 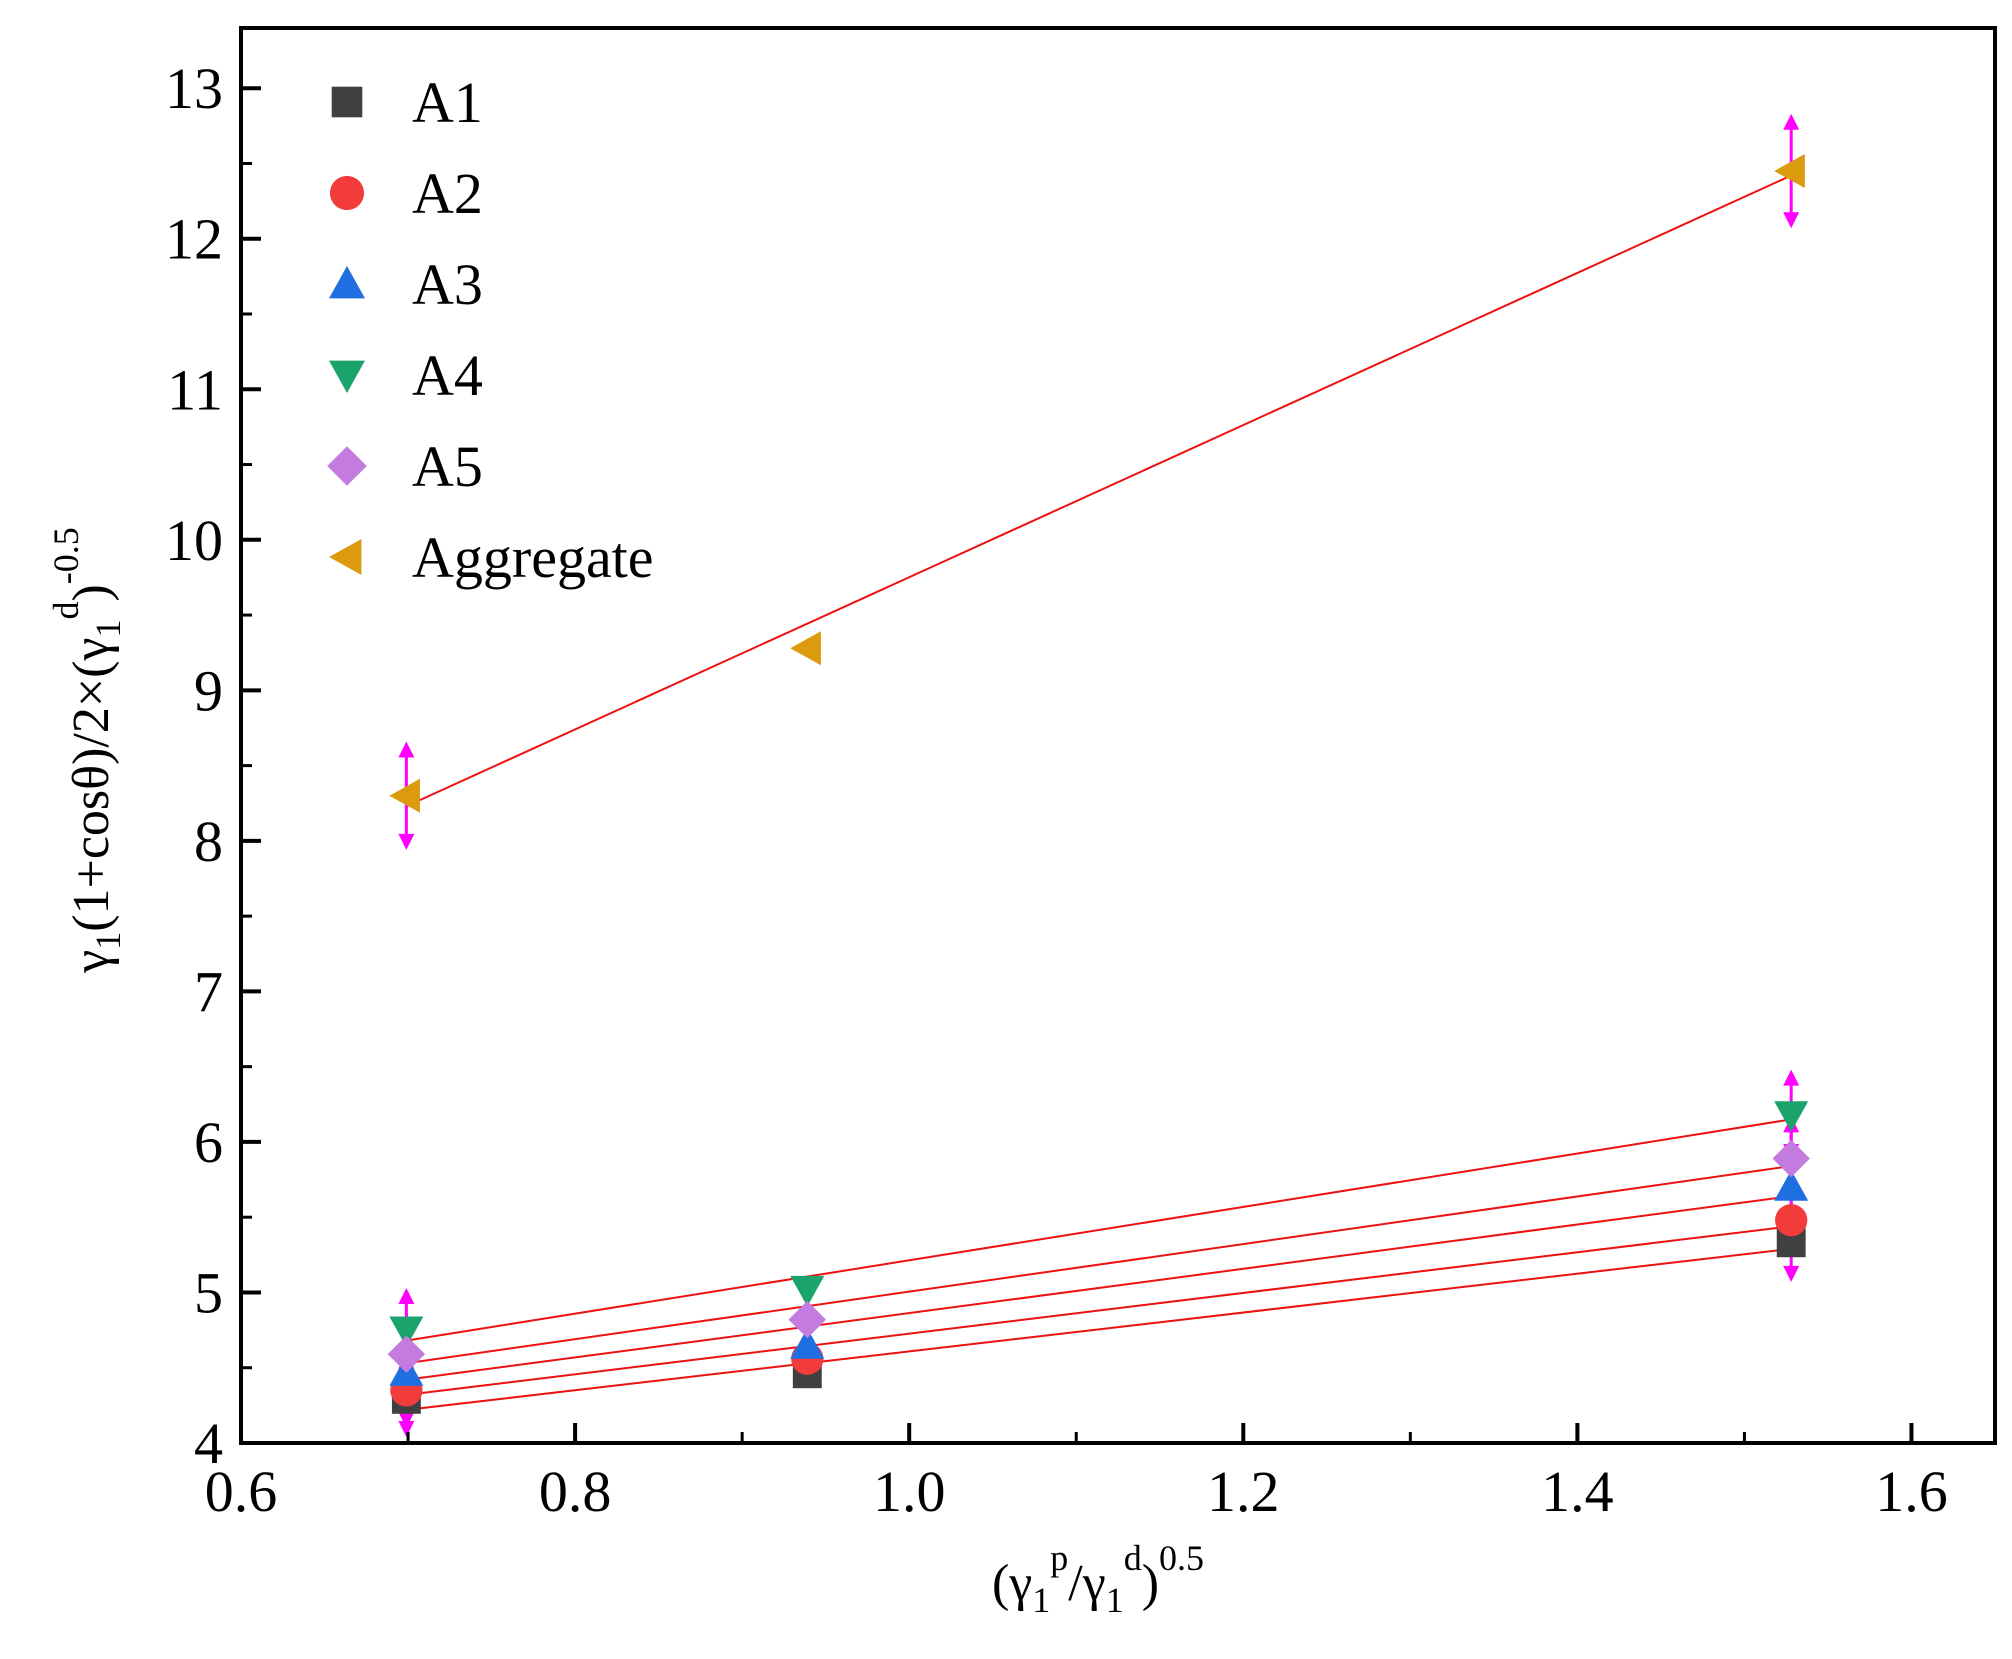 I want to click on legend-label: A5, so click(x=447, y=466).